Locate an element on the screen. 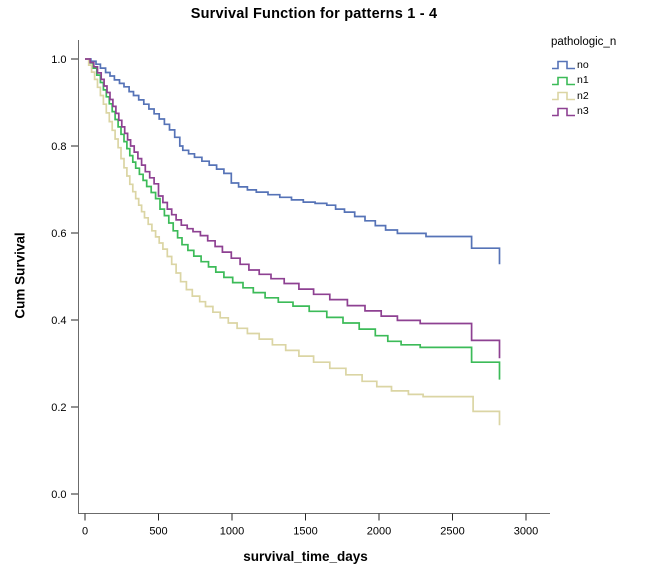 This screenshot has height=583, width=650. x-tick-label: 1000 is located at coordinates (232, 532).